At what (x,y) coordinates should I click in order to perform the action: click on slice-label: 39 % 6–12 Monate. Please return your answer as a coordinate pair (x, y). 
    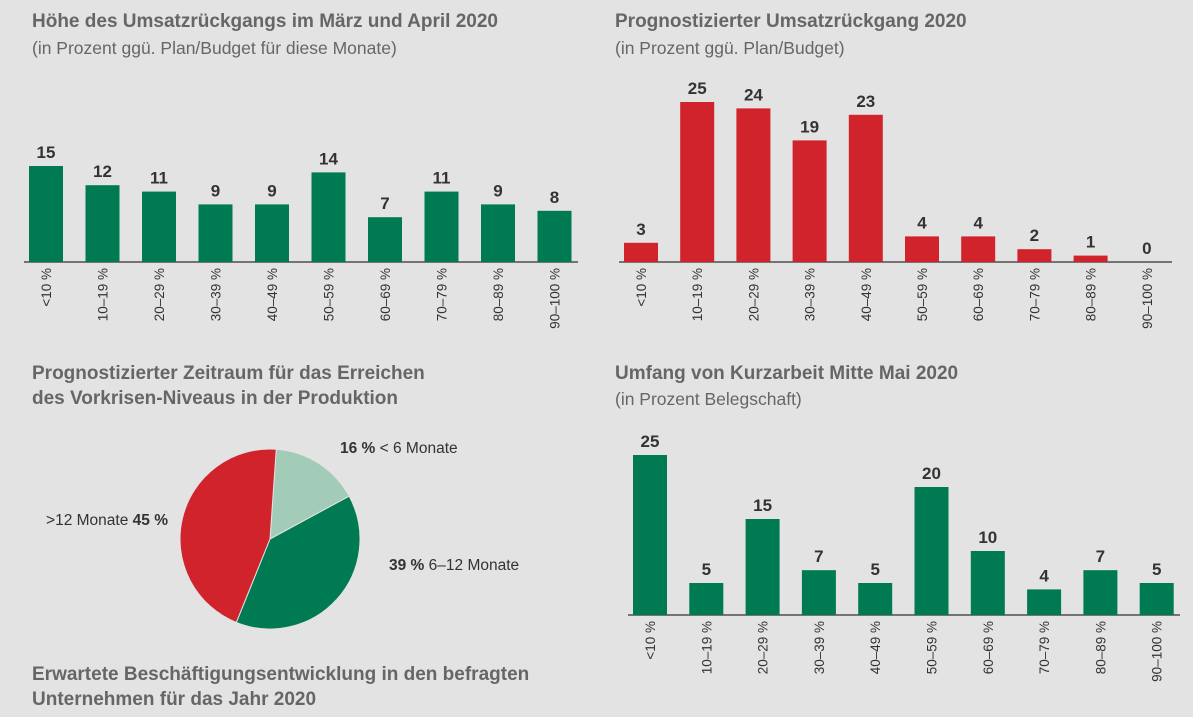
    Looking at the image, I should click on (454, 565).